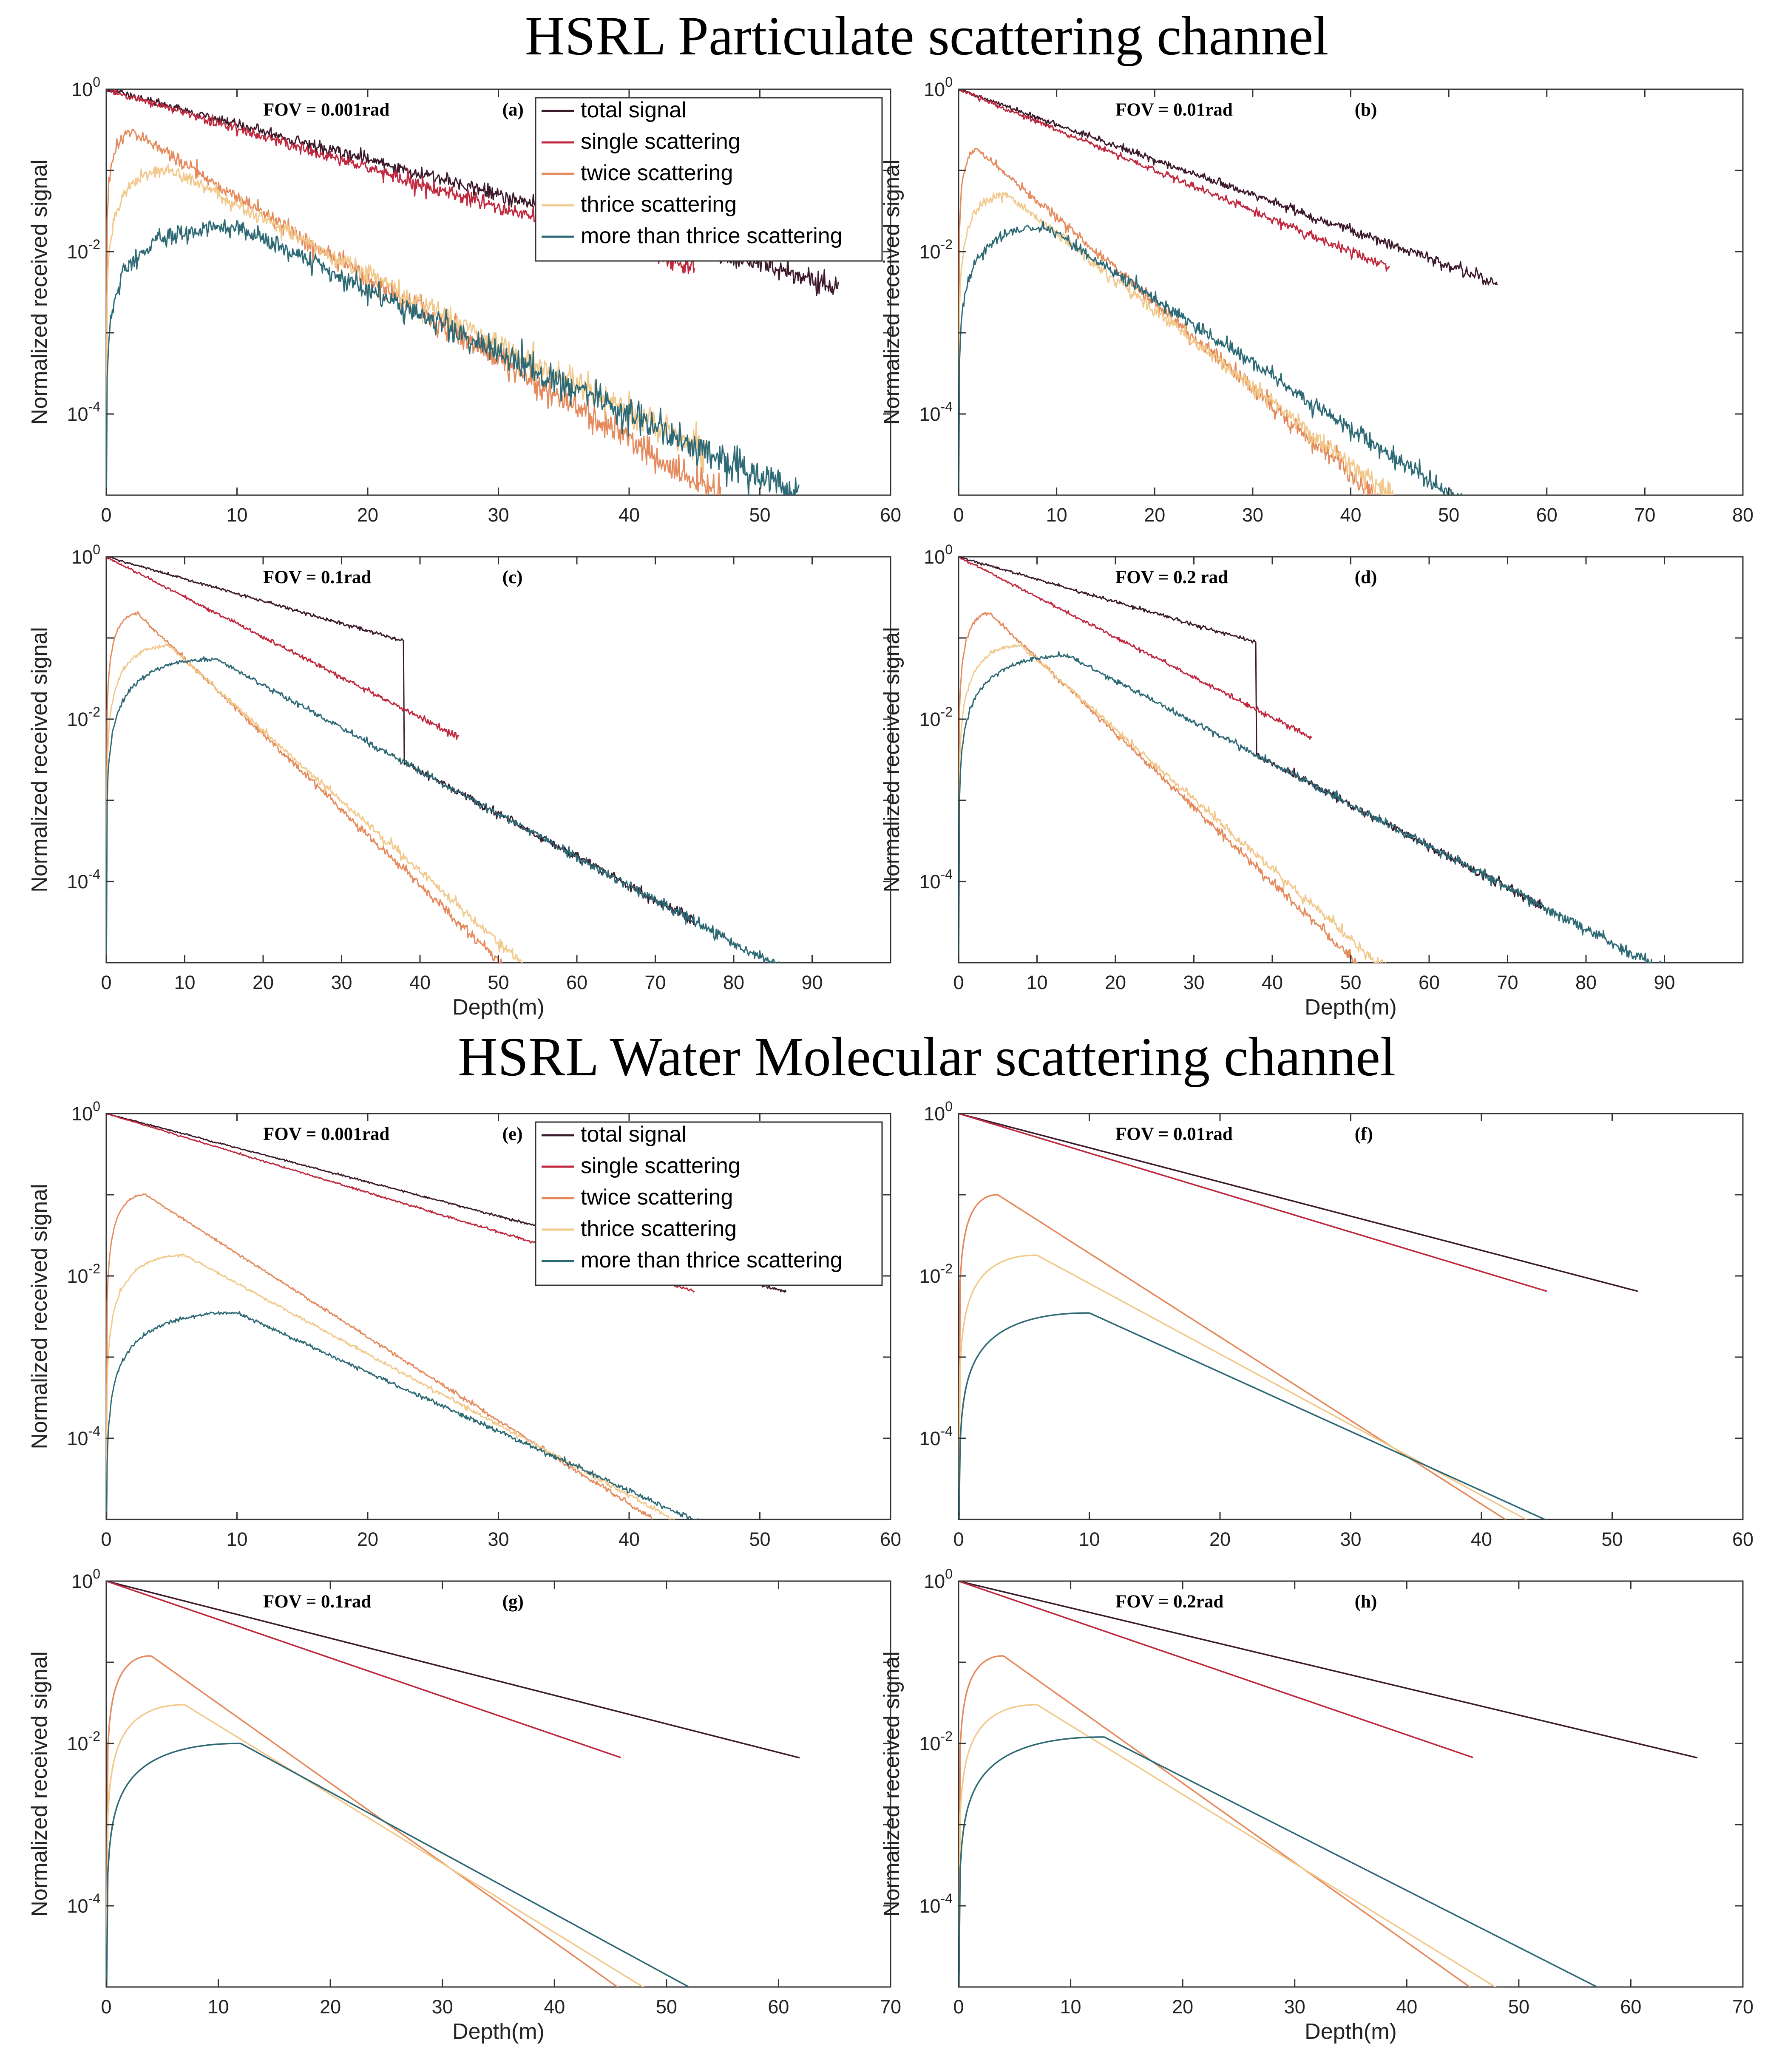 This screenshot has height=2072, width=1779. Describe the element at coordinates (1294, 2007) in the screenshot. I see `x-tick-label-h-3: 30` at that location.